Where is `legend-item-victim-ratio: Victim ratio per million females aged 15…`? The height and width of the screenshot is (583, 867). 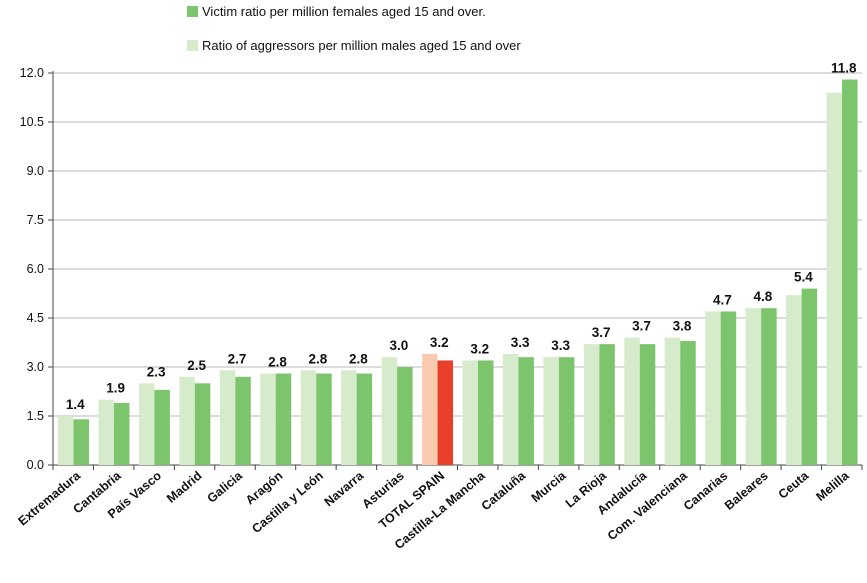
legend-item-victim-ratio: Victim ratio per million females aged 15… is located at coordinates (336, 11).